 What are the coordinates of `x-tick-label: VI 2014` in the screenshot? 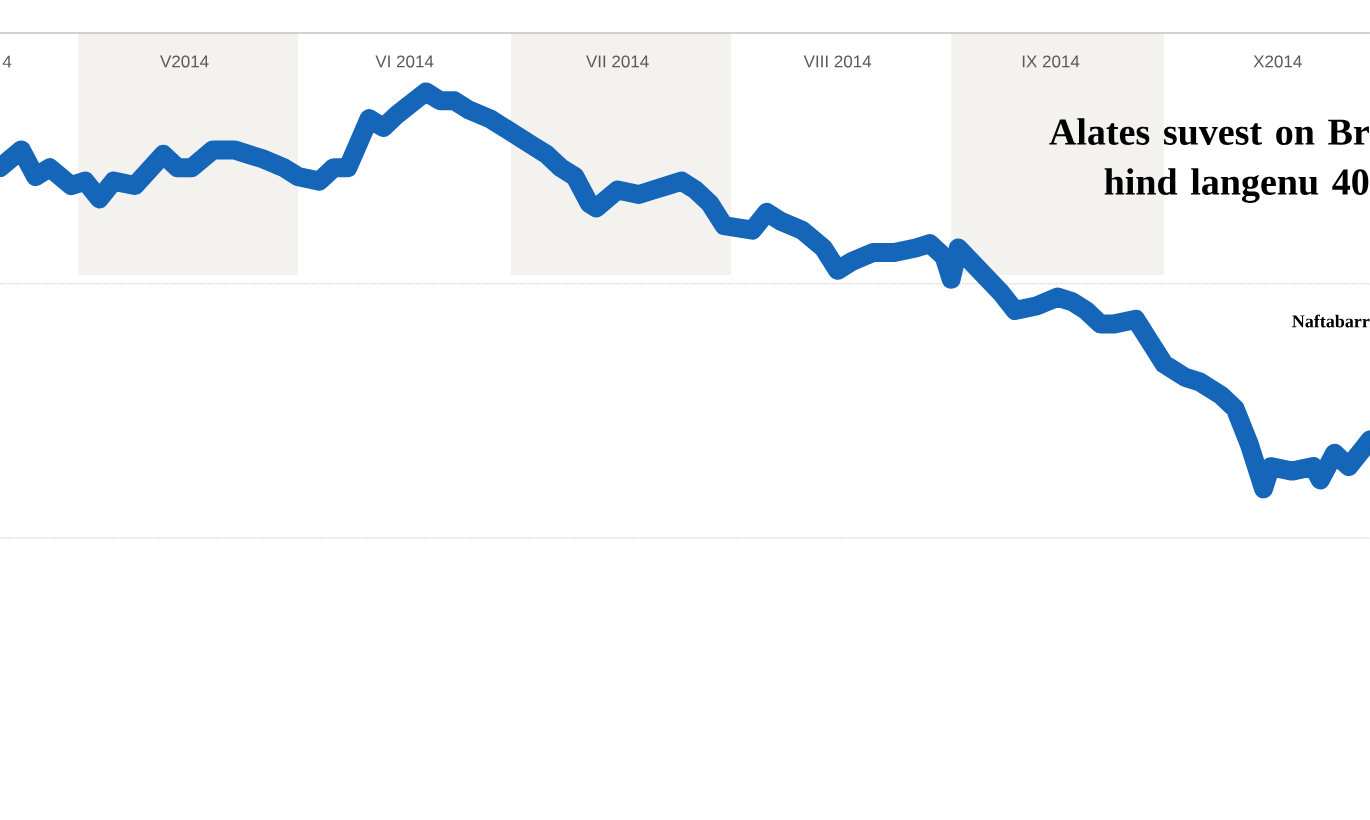 It's located at (404, 61).